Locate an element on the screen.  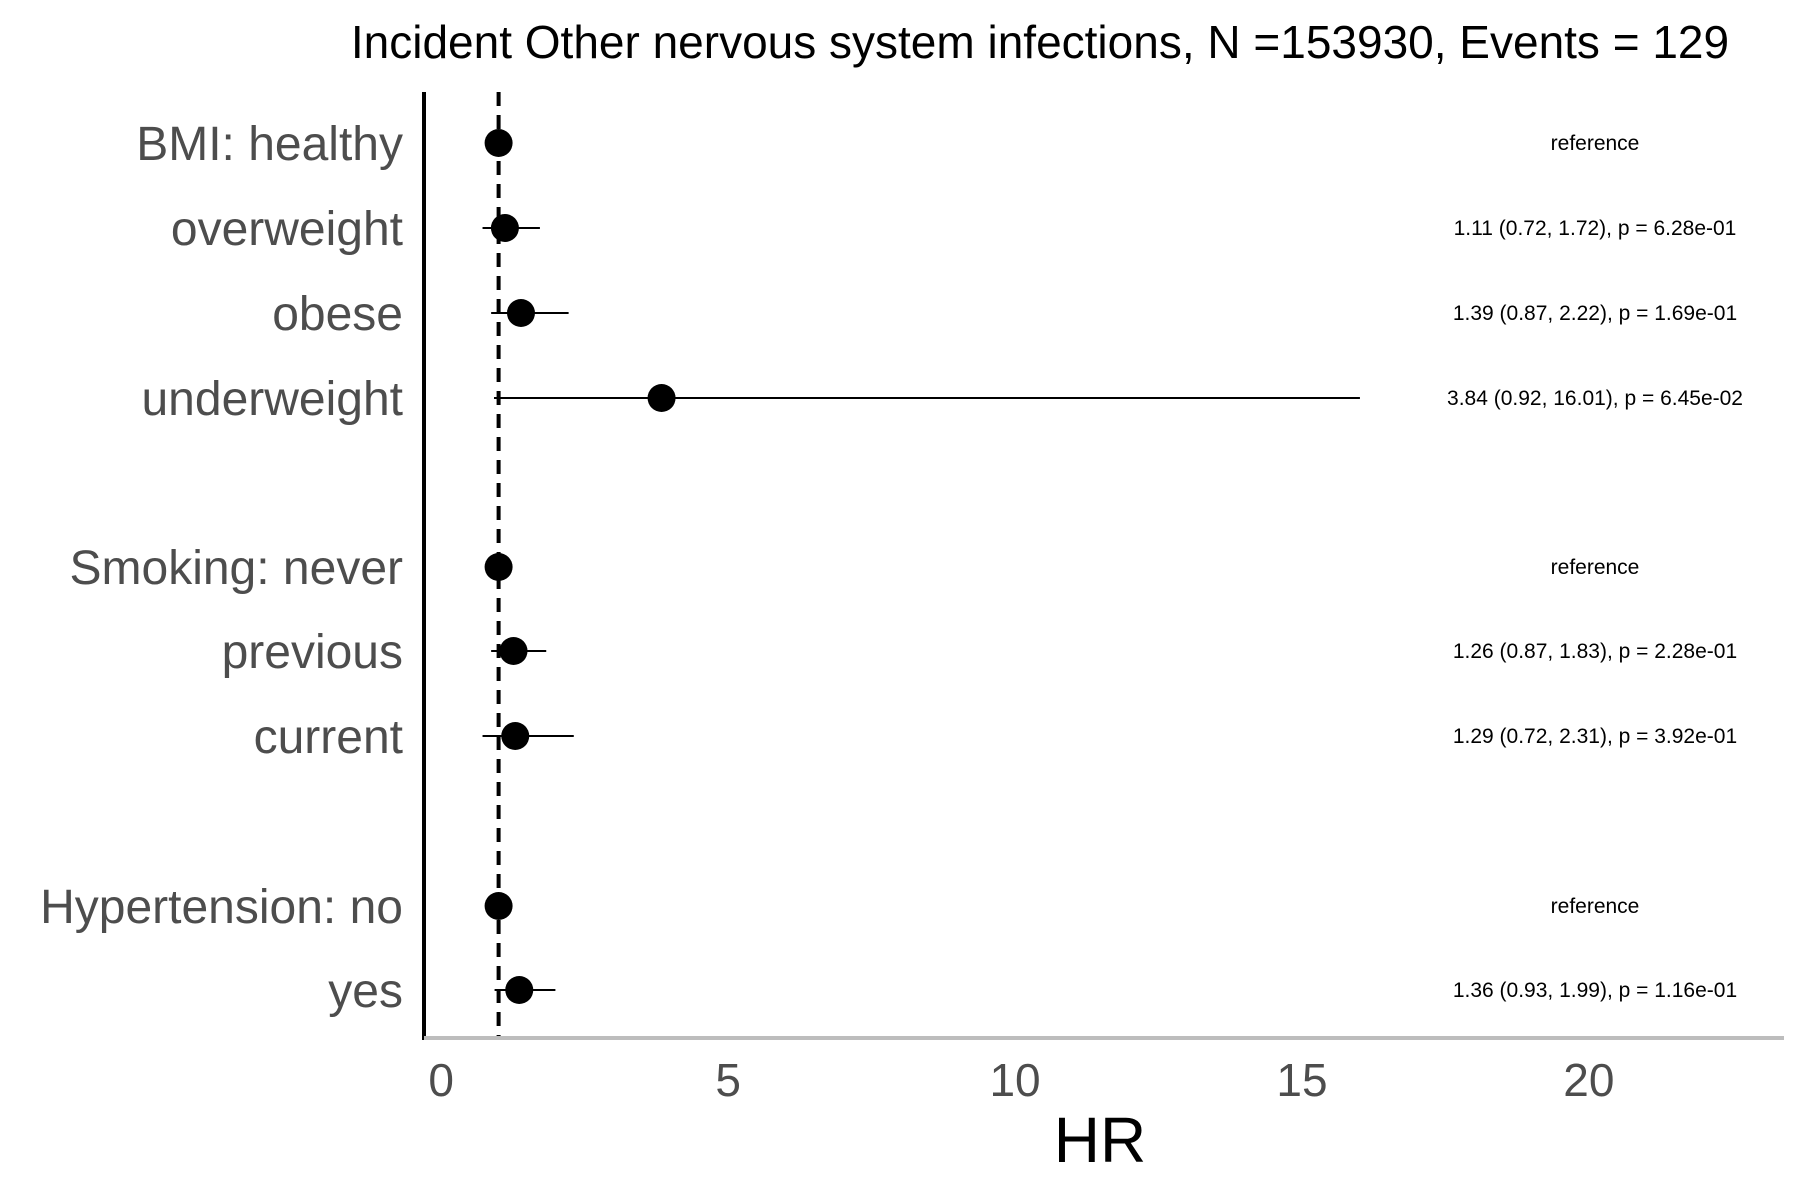
row-annotation: 3.84 (0.92, 16.01), p = 6.45e-02 is located at coordinates (1595, 398).